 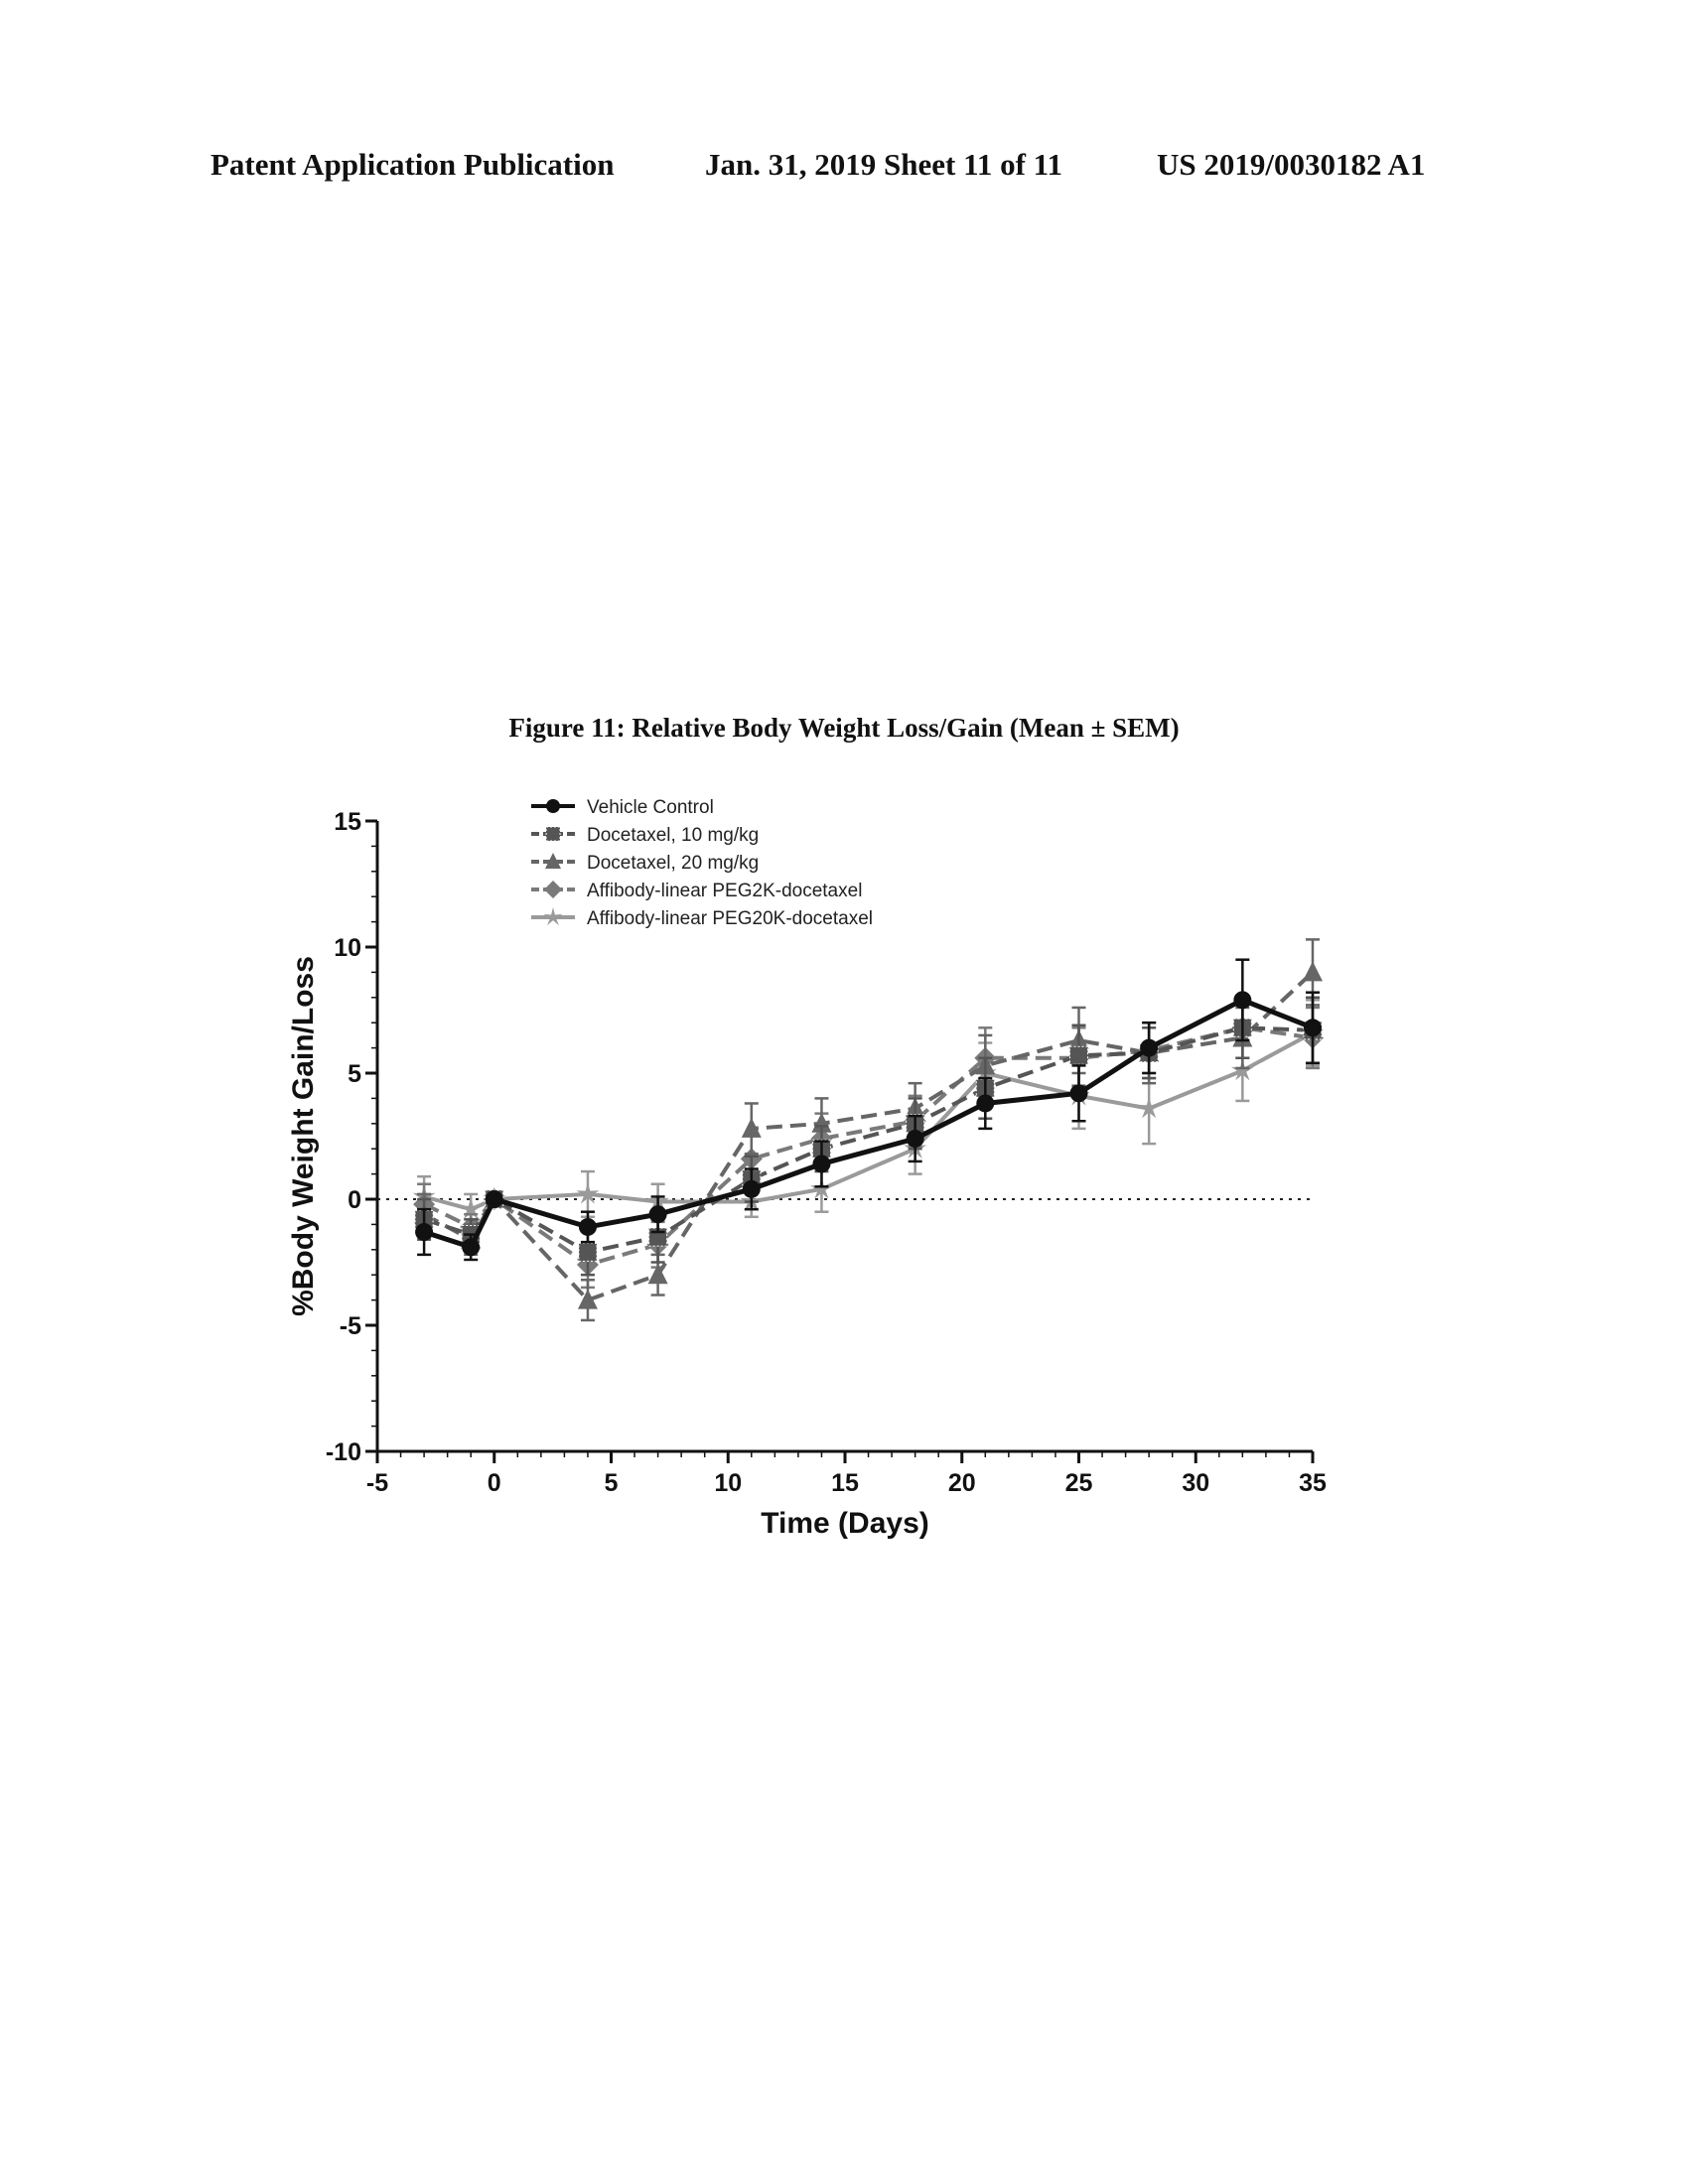 What do you see at coordinates (724, 891) in the screenshot?
I see `legend-label: Affibody-linear PEG2K-docetaxel` at bounding box center [724, 891].